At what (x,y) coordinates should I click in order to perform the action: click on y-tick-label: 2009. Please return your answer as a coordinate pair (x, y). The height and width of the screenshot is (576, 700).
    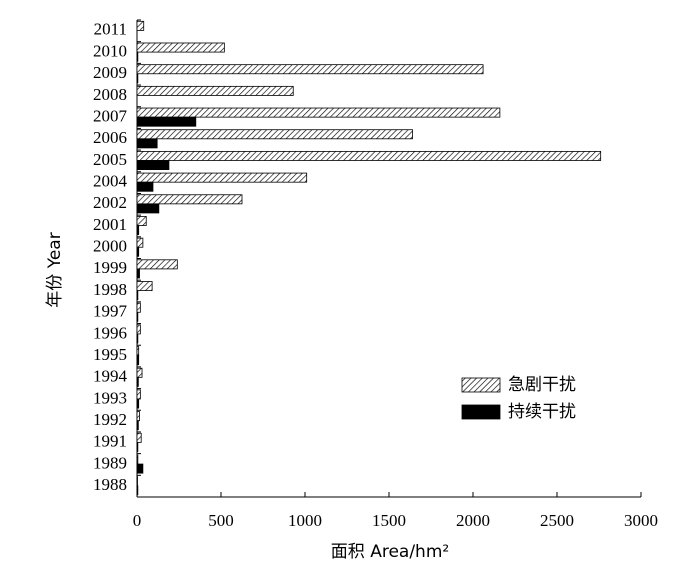
    Looking at the image, I should click on (110, 72).